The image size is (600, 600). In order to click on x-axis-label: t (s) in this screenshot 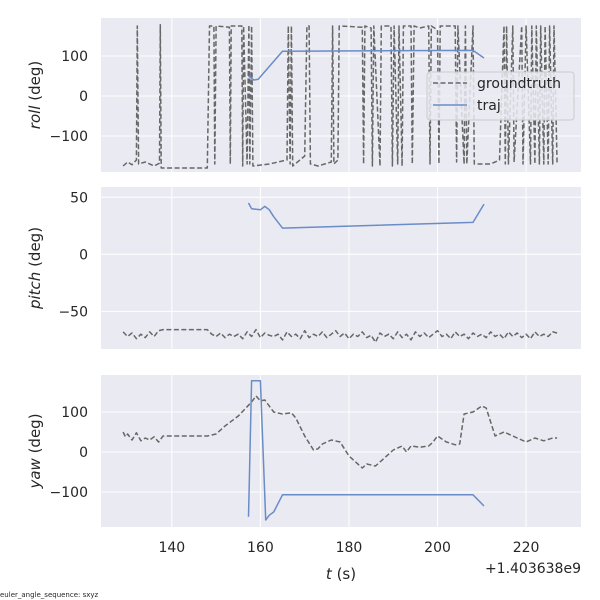, I will do `click(341, 574)`.